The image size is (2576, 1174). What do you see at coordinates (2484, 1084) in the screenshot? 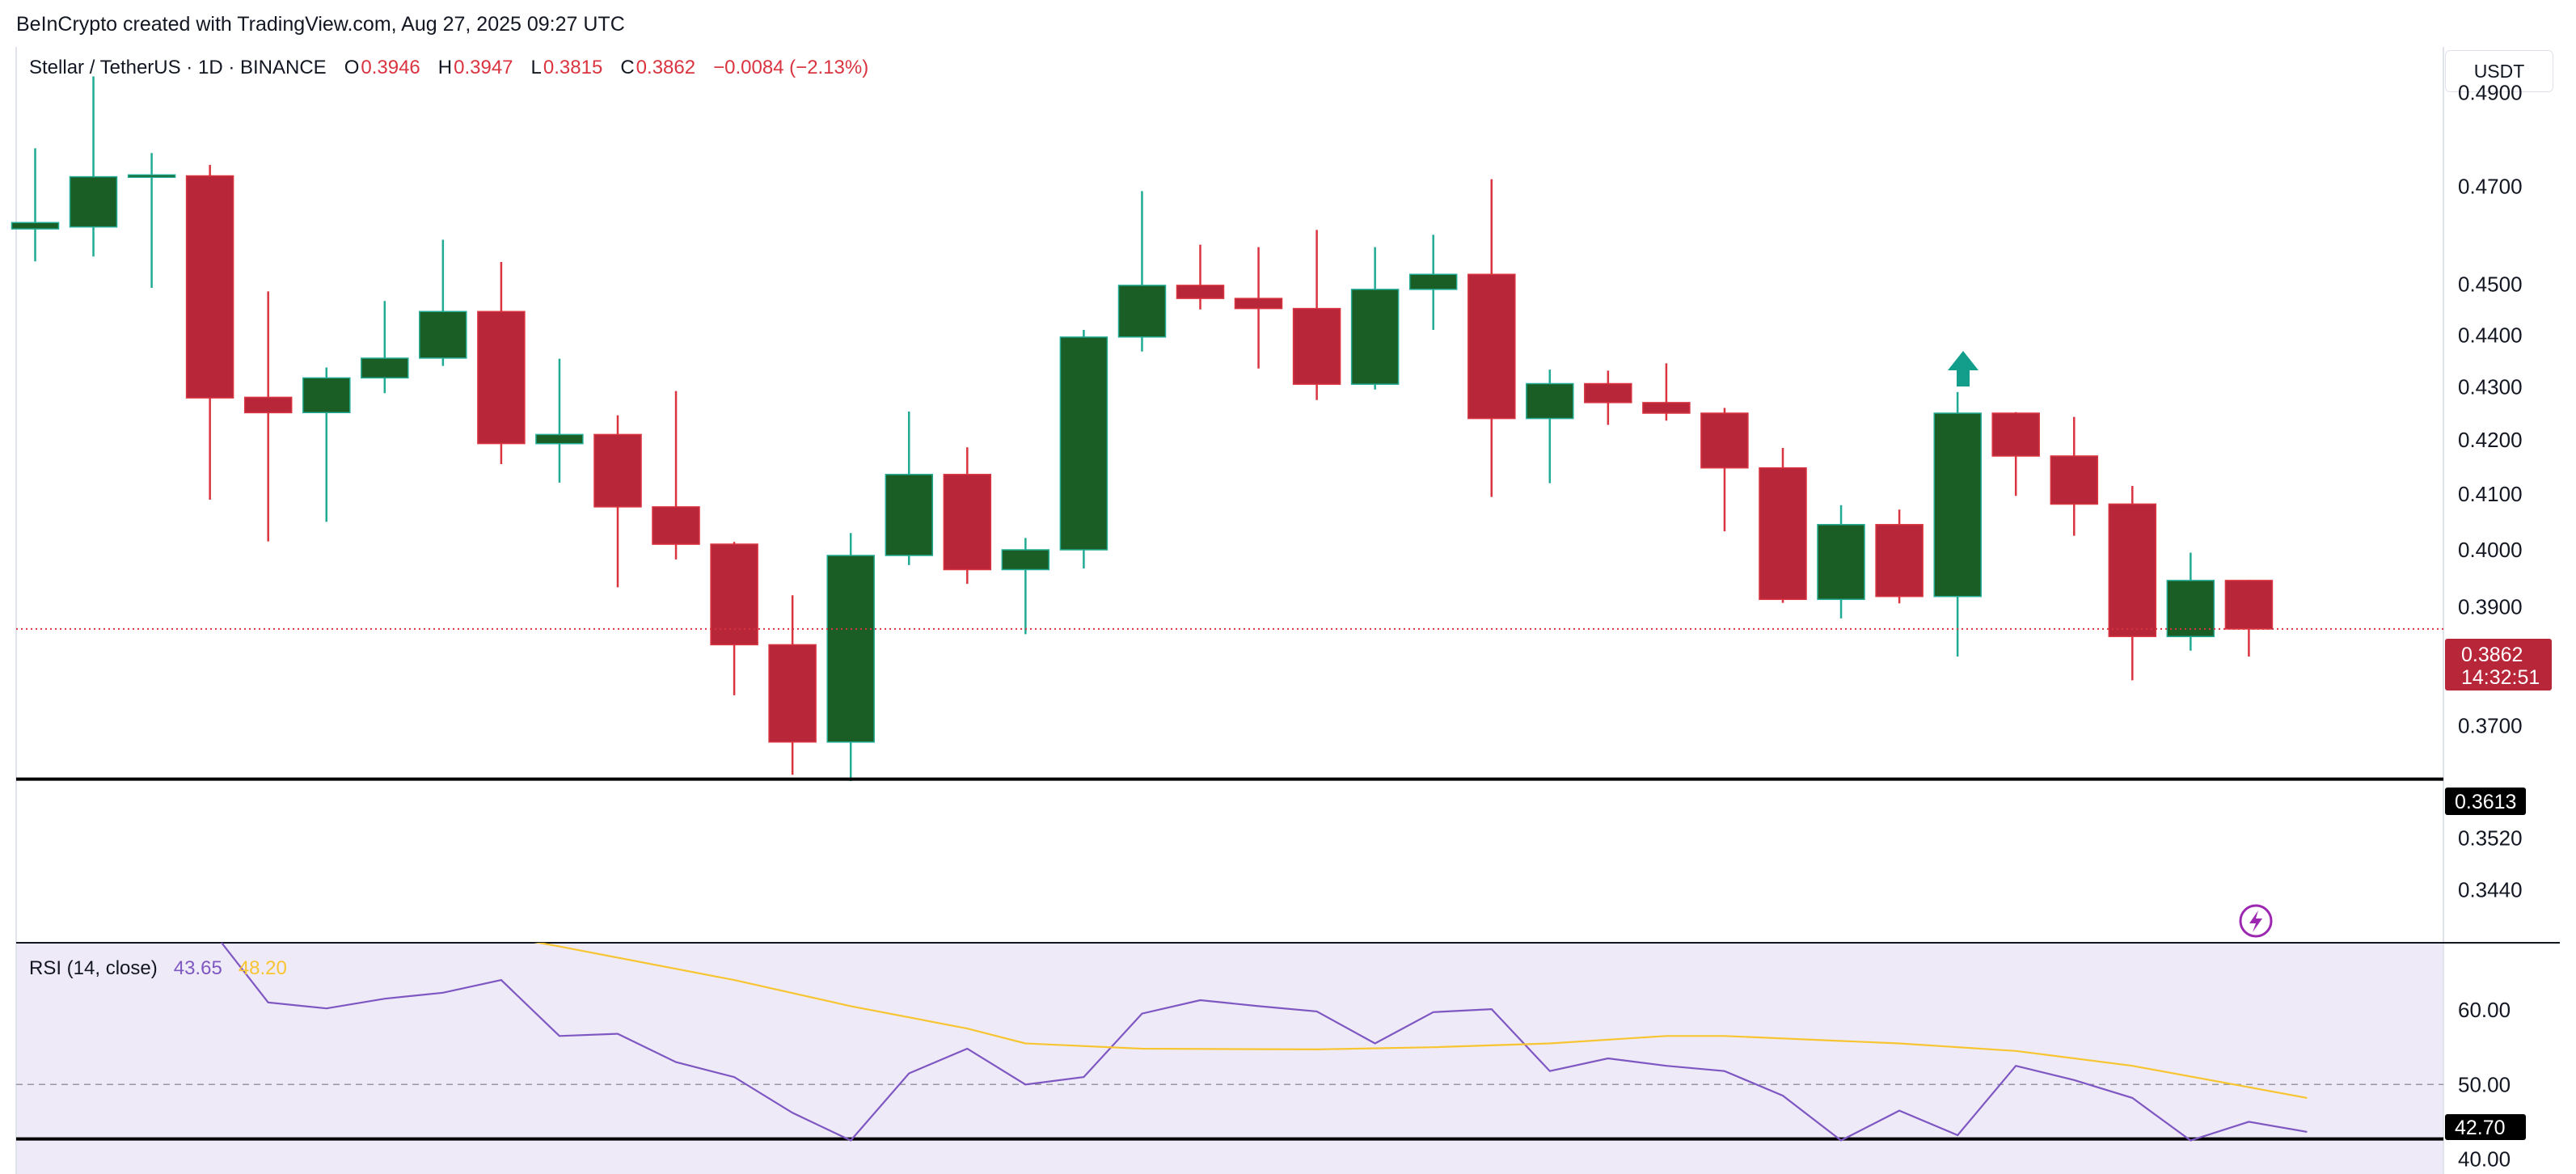
I see `rsi-tick-label: 50.00` at bounding box center [2484, 1084].